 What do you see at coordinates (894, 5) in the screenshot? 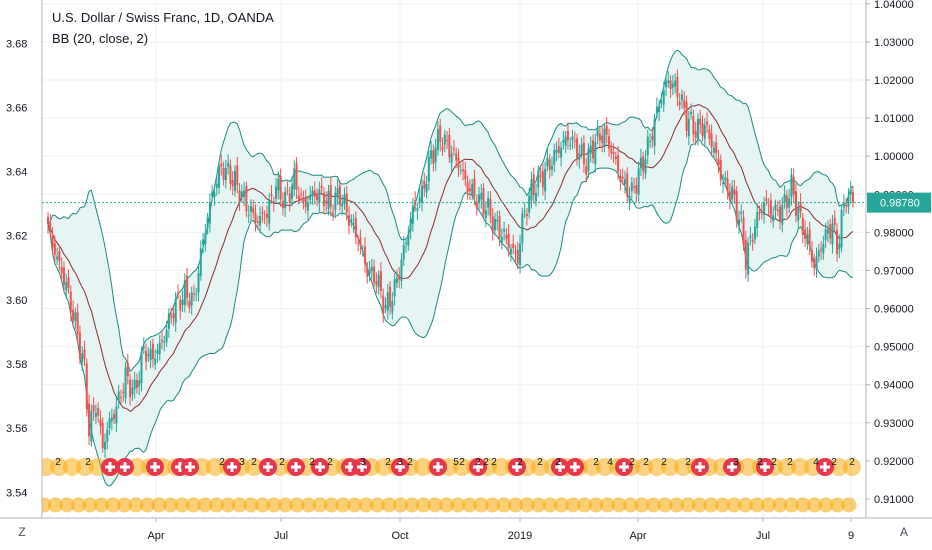
I see `right-tick-label: 1.04000` at bounding box center [894, 5].